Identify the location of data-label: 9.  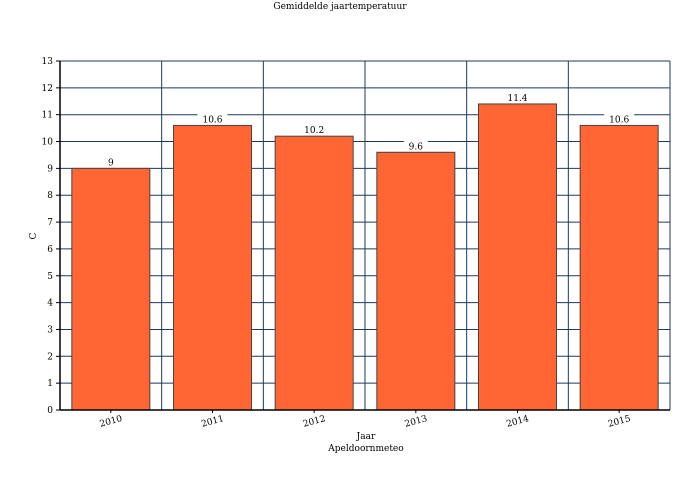
(111, 163).